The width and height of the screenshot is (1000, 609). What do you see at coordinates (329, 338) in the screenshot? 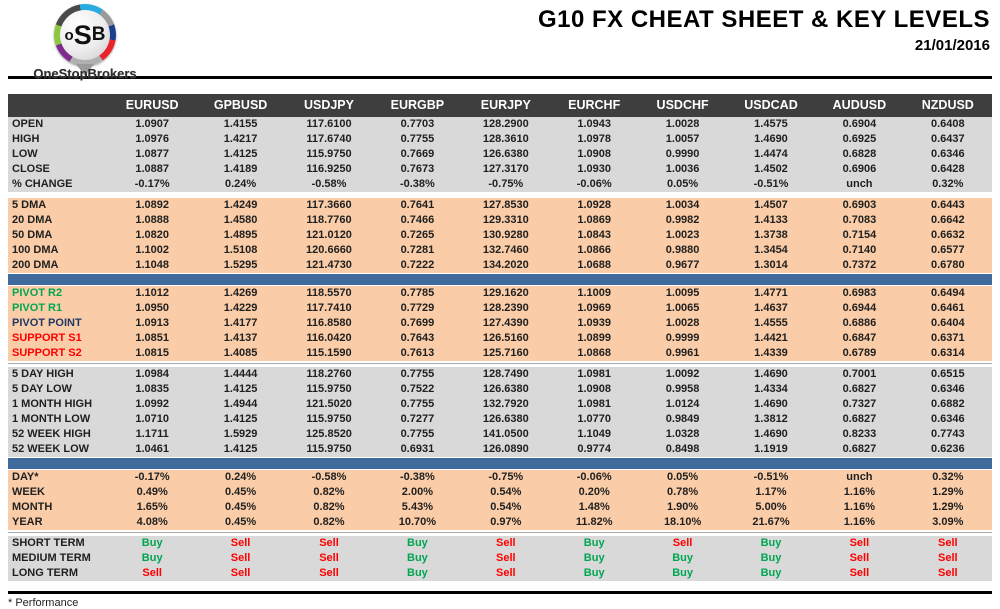
I see `cell: 116.0420` at bounding box center [329, 338].